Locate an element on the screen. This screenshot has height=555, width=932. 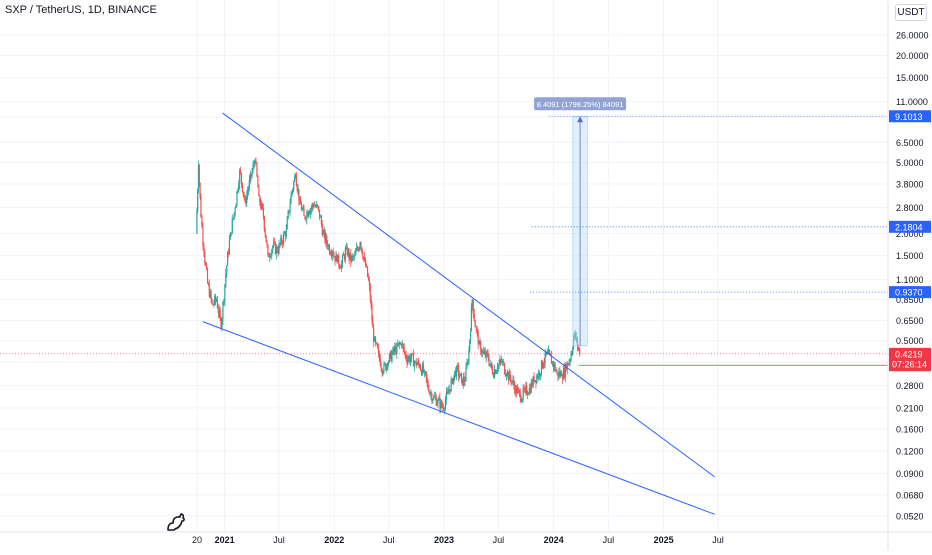
symbol-title: SXP / TetherUS, 1D, BINANCE is located at coordinates (81, 10).